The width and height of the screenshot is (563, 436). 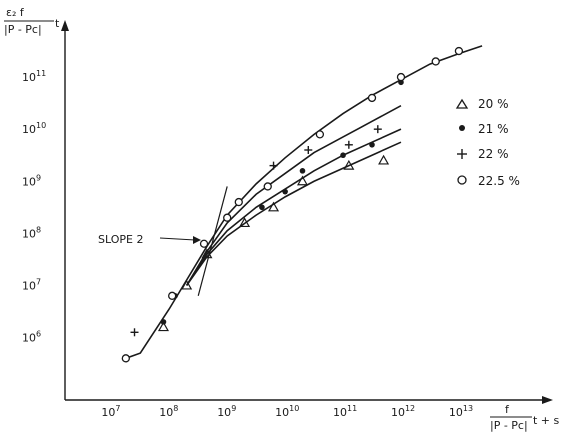 I want to click on x-tick-label: 10⁹, so click(x=226, y=411).